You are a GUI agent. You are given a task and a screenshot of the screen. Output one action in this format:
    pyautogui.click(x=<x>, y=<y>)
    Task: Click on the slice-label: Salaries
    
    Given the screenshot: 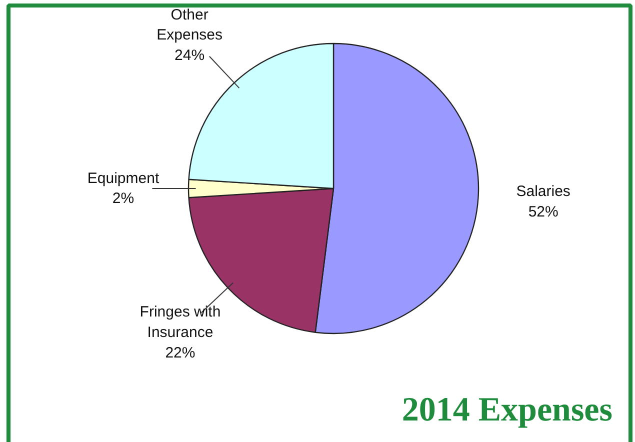 What is the action you would take?
    pyautogui.click(x=543, y=191)
    